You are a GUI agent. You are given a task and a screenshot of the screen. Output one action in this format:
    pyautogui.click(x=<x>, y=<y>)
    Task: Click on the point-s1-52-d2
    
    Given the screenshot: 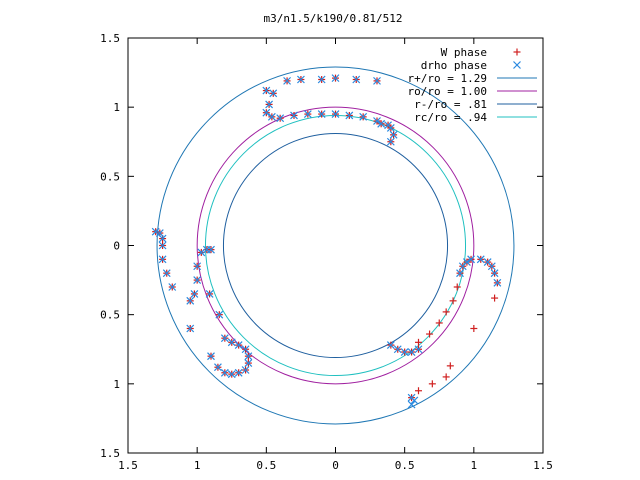 What is the action you would take?
    pyautogui.click(x=209, y=293)
    